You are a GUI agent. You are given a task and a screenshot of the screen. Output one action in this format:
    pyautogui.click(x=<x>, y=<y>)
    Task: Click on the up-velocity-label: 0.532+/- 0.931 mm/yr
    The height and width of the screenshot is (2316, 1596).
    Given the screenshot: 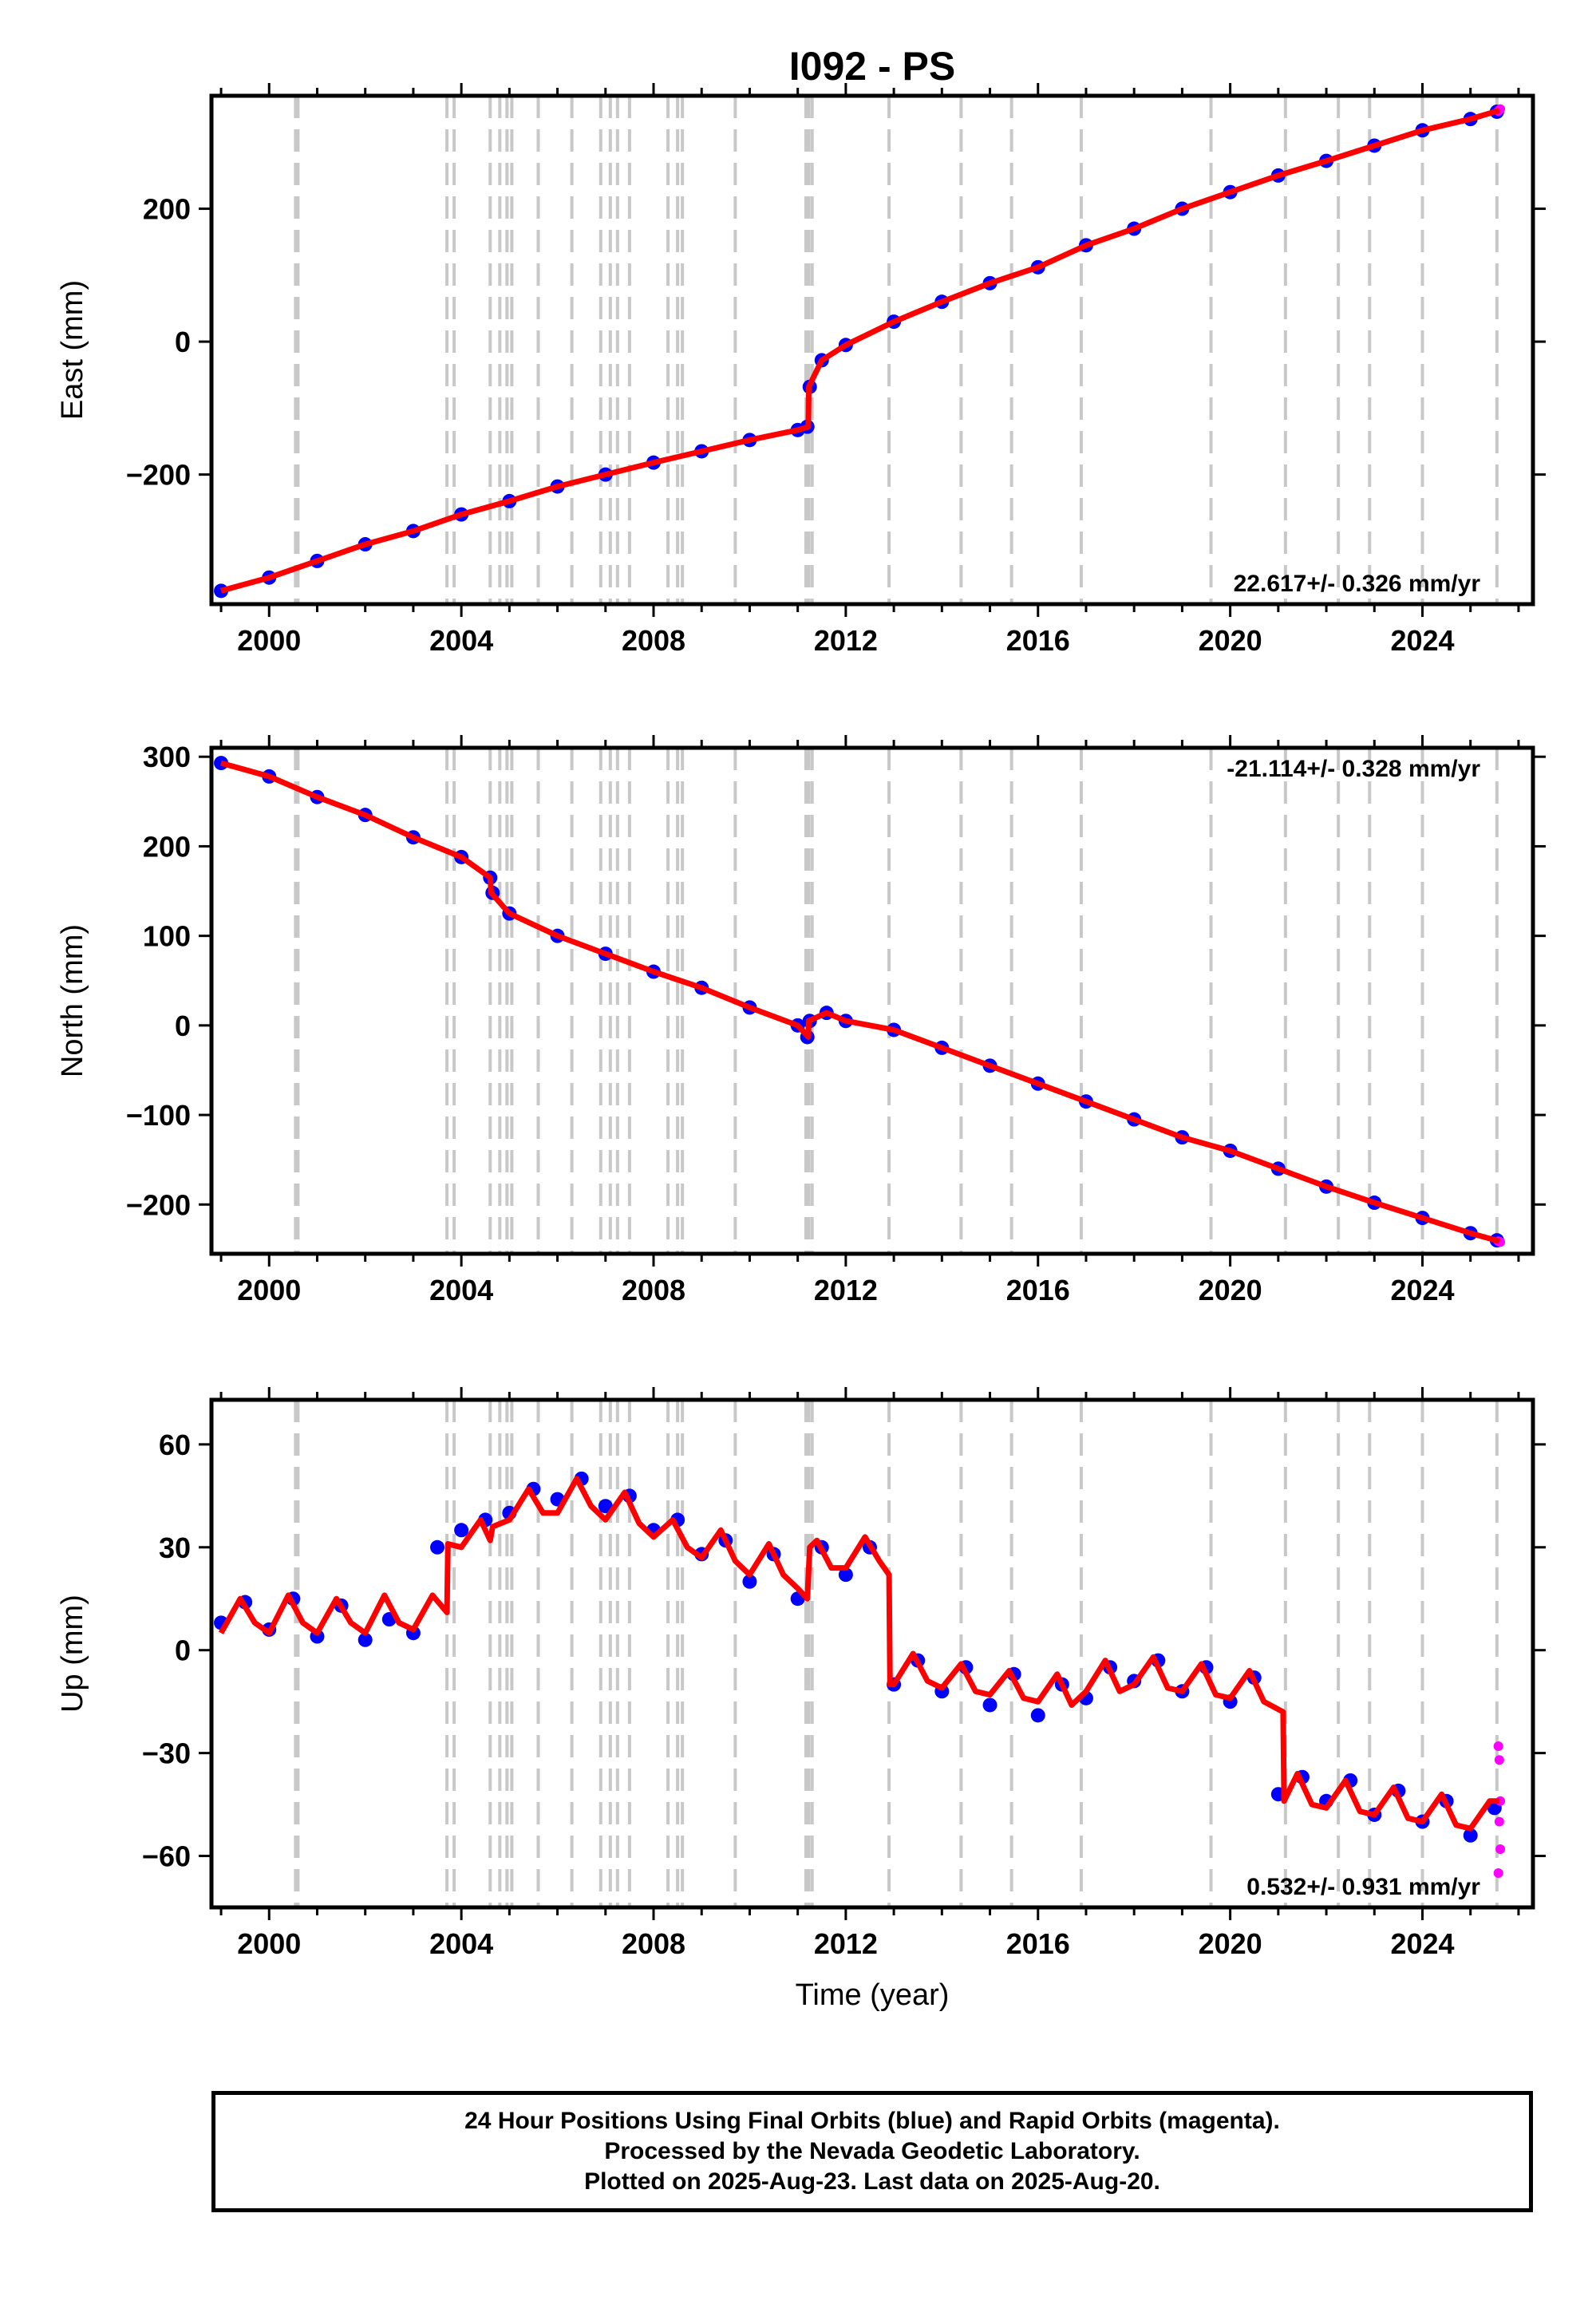 What is the action you would take?
    pyautogui.click(x=1363, y=1887)
    